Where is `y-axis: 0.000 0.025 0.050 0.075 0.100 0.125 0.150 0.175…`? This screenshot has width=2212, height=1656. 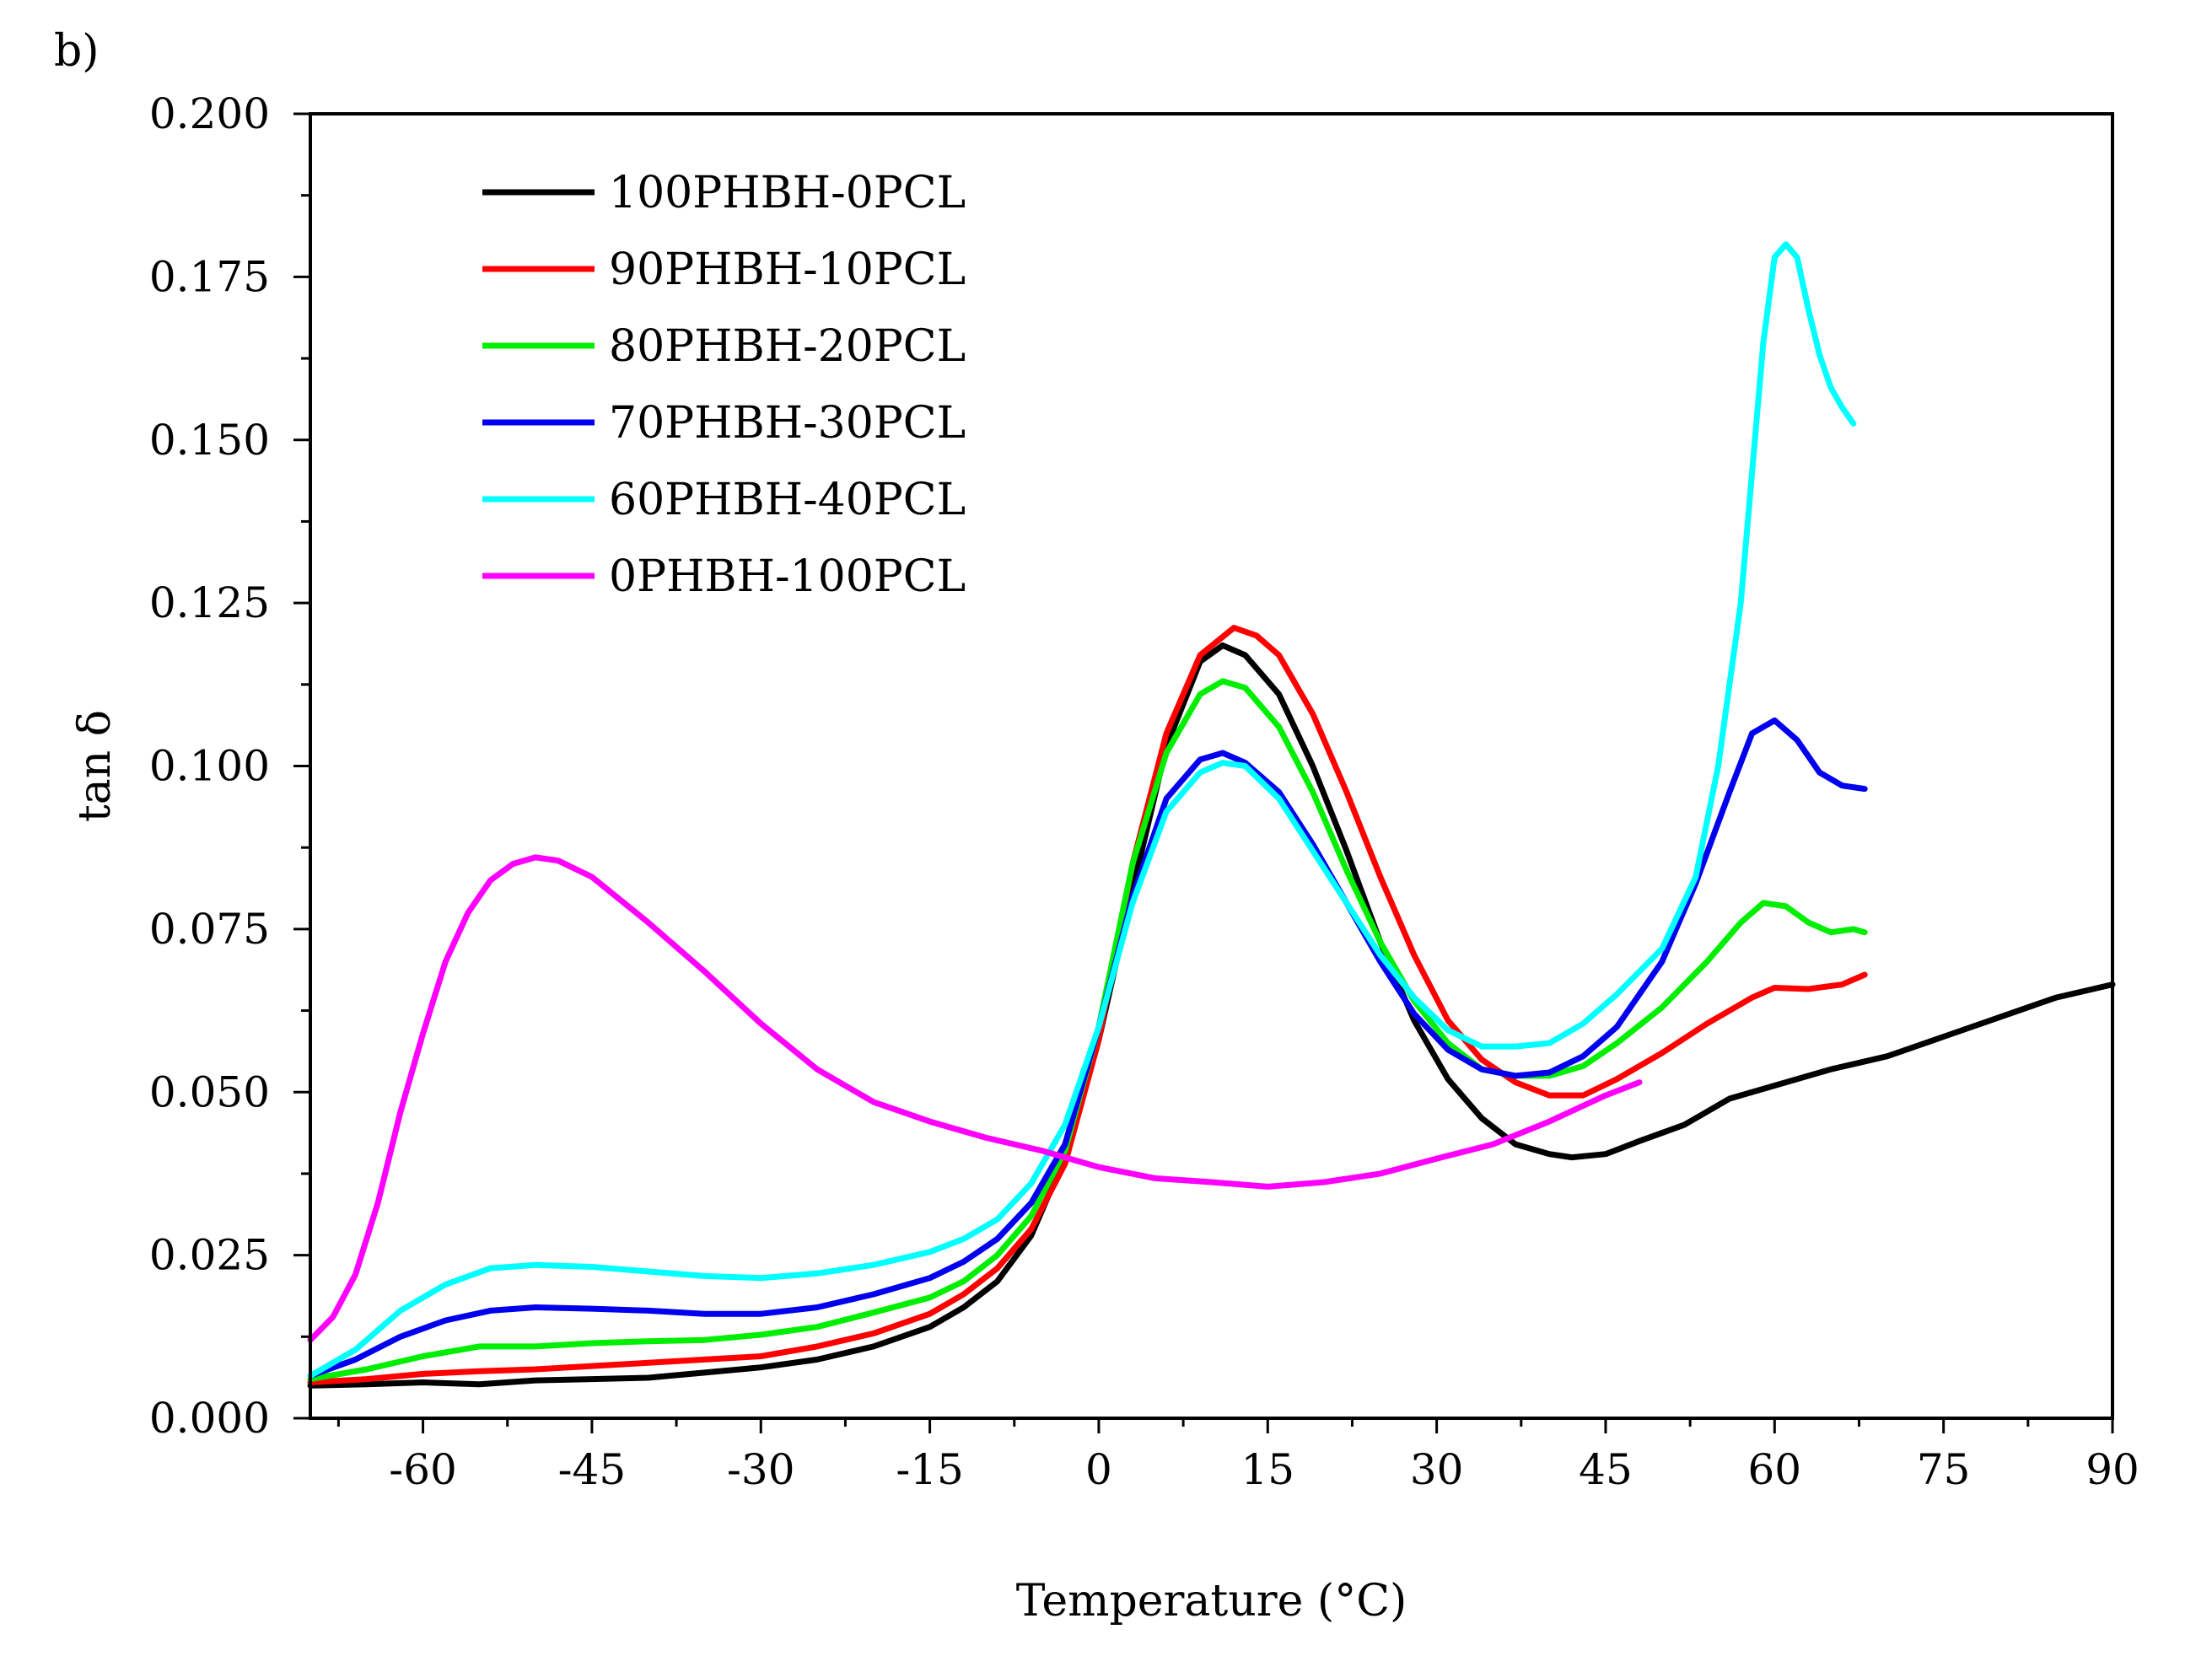 y-axis: 0.000 0.025 0.050 0.075 0.100 0.125 0.150 0.175… is located at coordinates (229, 766).